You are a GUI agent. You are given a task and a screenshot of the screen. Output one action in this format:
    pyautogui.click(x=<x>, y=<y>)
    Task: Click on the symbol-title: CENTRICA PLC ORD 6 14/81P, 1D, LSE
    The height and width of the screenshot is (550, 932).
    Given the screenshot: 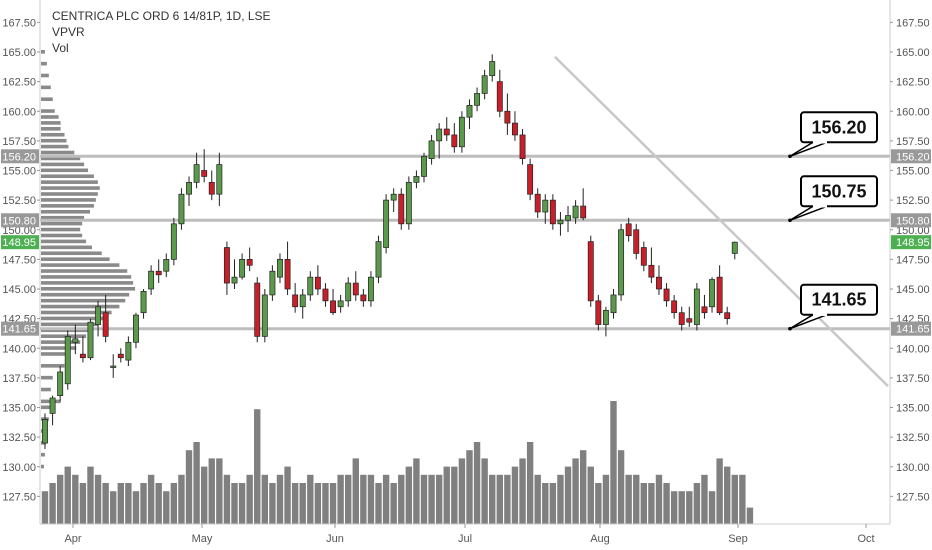 What is the action you would take?
    pyautogui.click(x=161, y=16)
    